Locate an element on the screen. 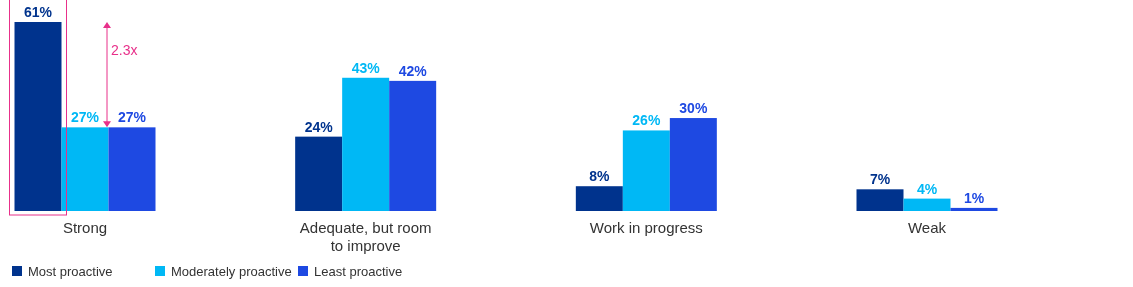 The height and width of the screenshot is (287, 1133). legend-label: Least proactive is located at coordinates (358, 271).